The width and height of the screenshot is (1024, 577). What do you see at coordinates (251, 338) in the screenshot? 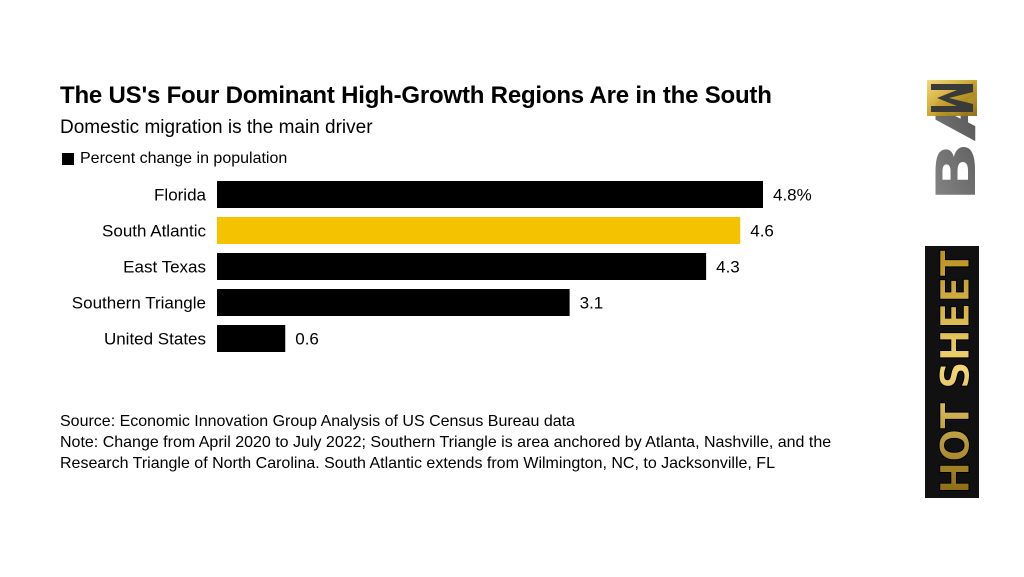
I see `bar-united-states` at bounding box center [251, 338].